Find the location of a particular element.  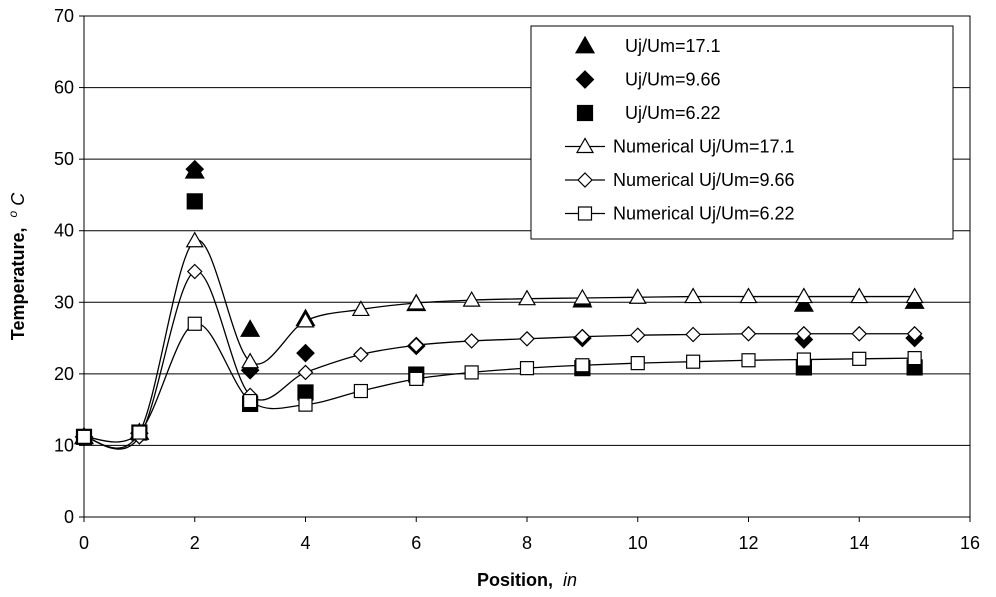

legend-label: Uj/Um=9.66 is located at coordinates (673, 80).